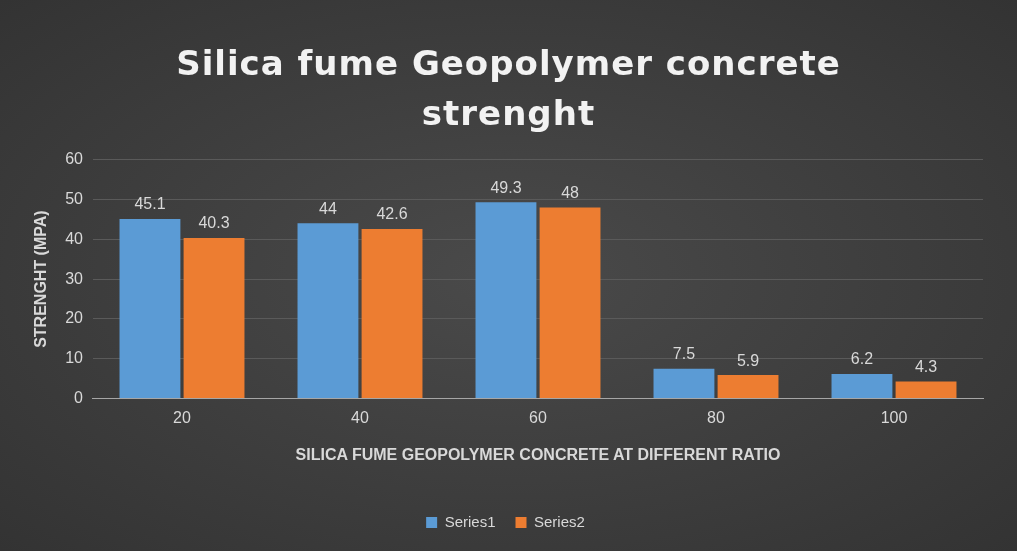 This screenshot has width=1017, height=551. What do you see at coordinates (360, 417) in the screenshot?
I see `x-tick-label: 40` at bounding box center [360, 417].